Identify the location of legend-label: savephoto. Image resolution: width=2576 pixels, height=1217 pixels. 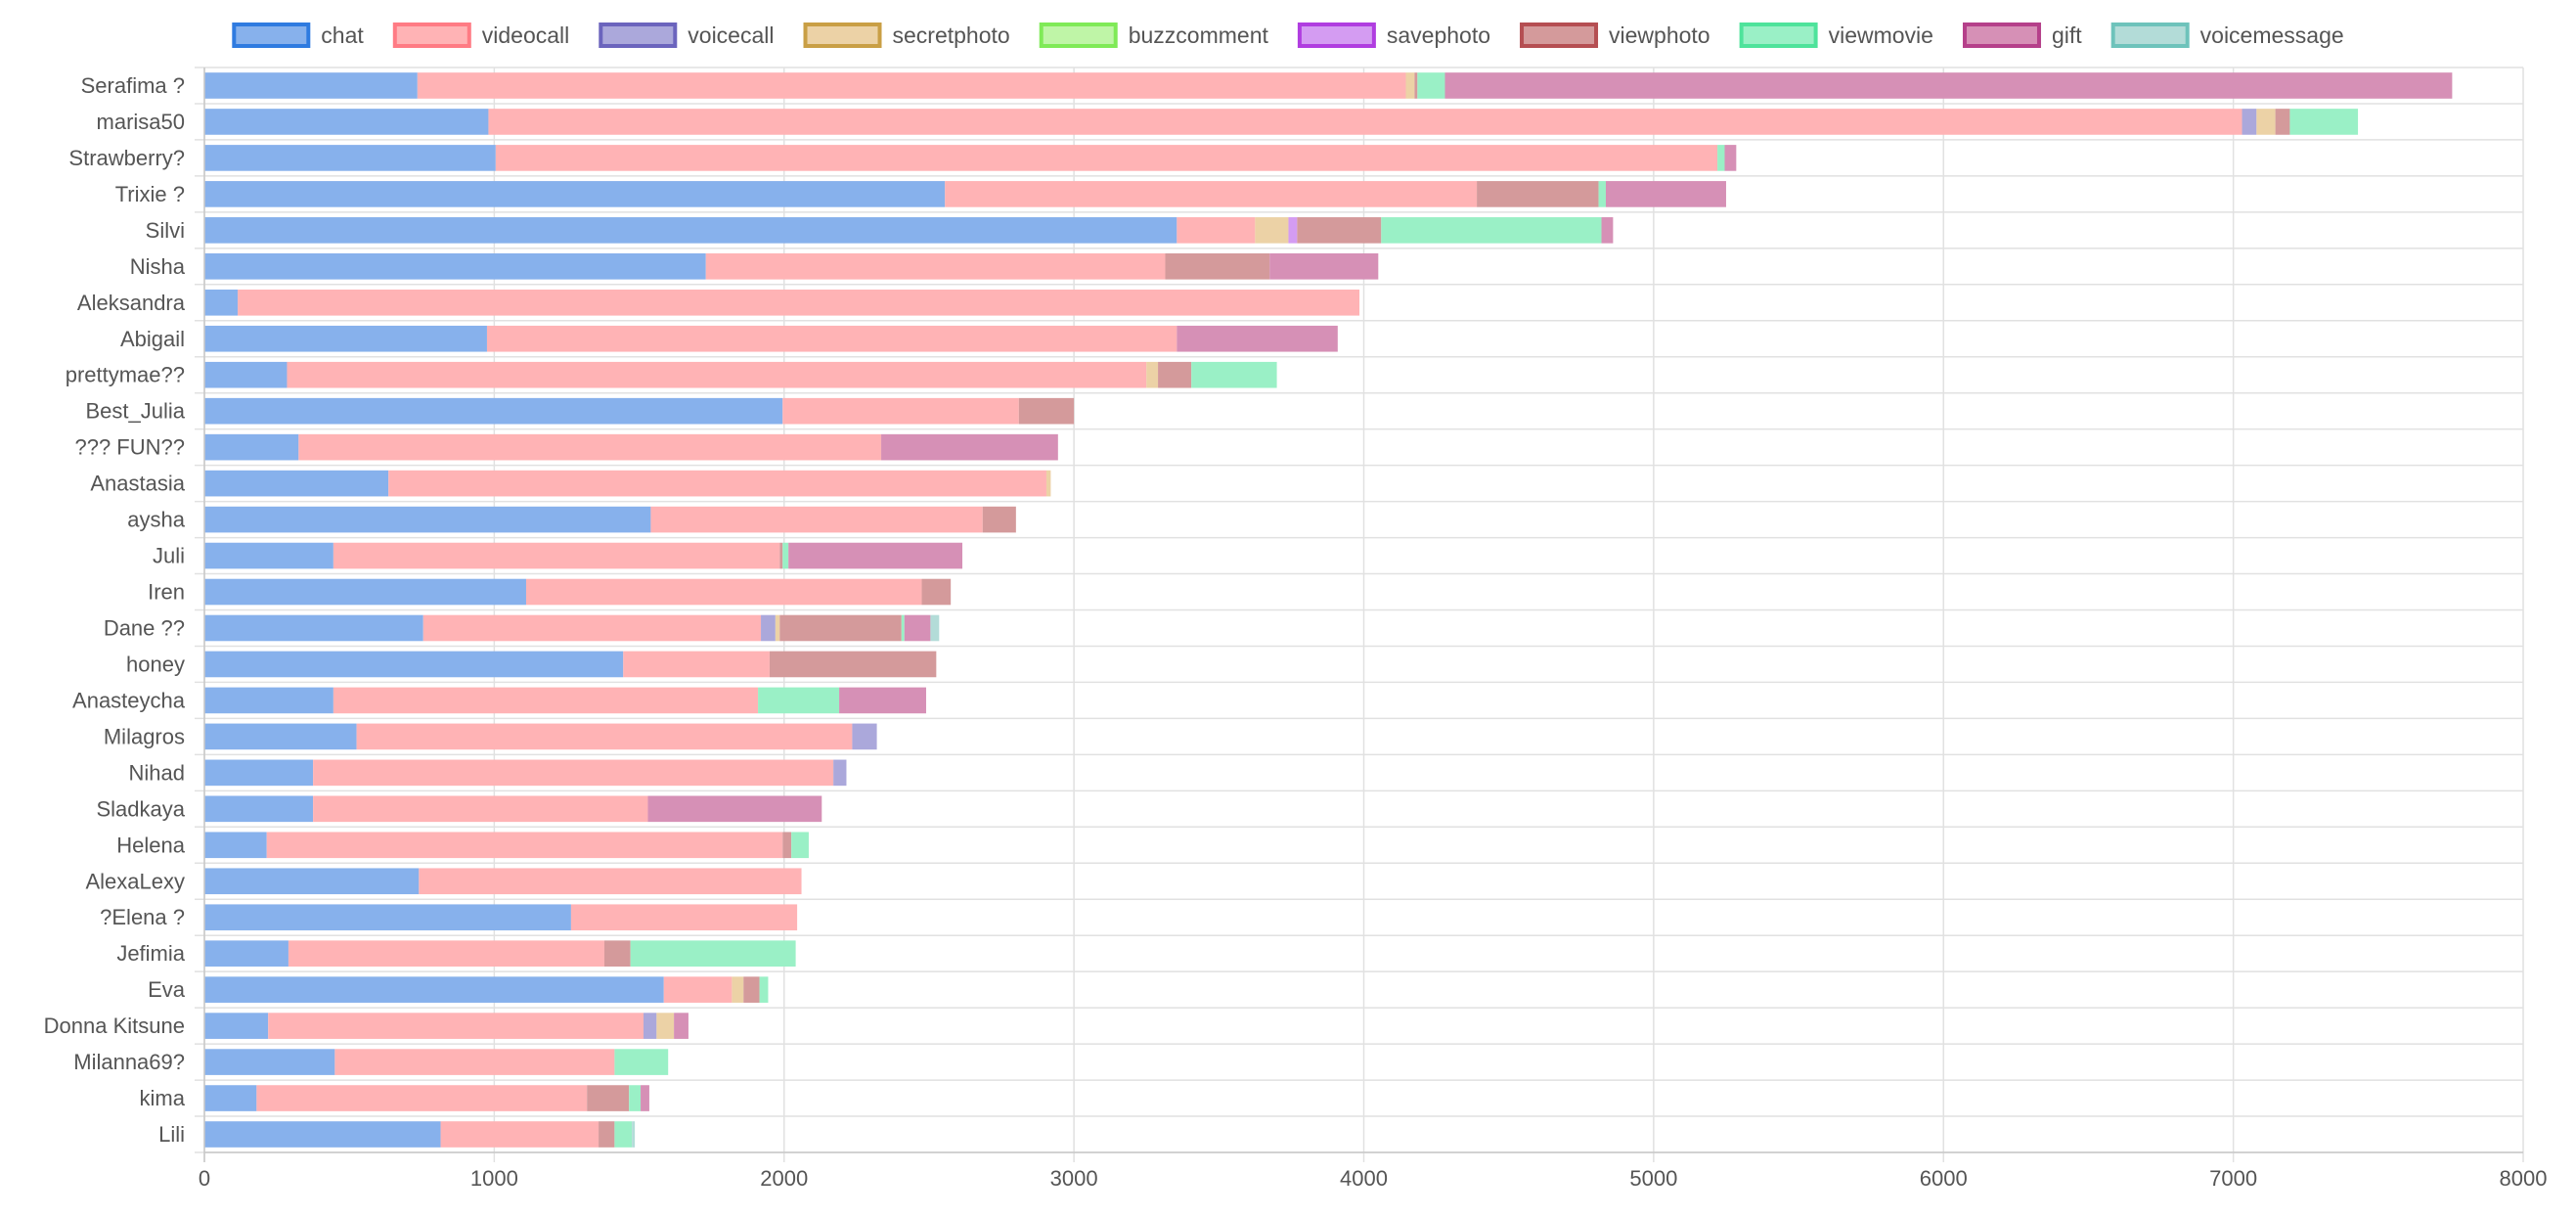
(1438, 36).